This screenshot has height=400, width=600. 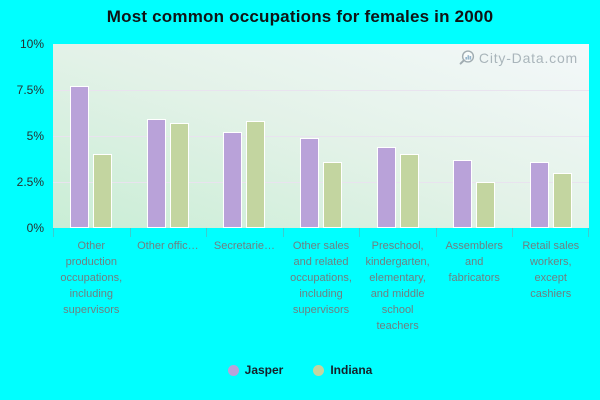 What do you see at coordinates (467, 58) in the screenshot?
I see `magnifier-barchart-icon` at bounding box center [467, 58].